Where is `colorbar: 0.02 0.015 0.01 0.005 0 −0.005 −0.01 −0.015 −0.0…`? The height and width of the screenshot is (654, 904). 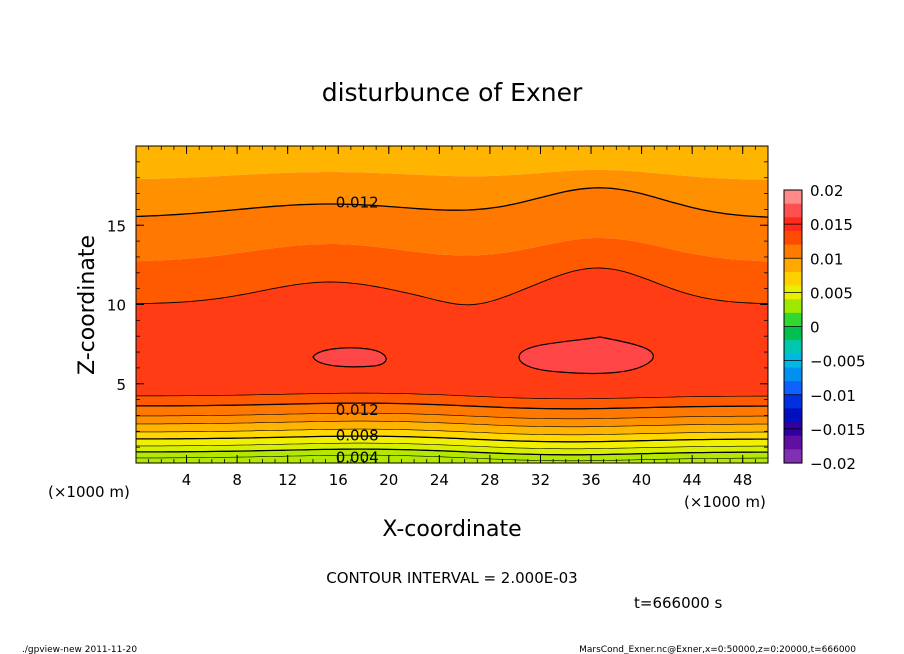
colorbar: 0.02 0.015 0.01 0.005 0 −0.005 −0.01 −0.015 −0.0… is located at coordinates (824, 327).